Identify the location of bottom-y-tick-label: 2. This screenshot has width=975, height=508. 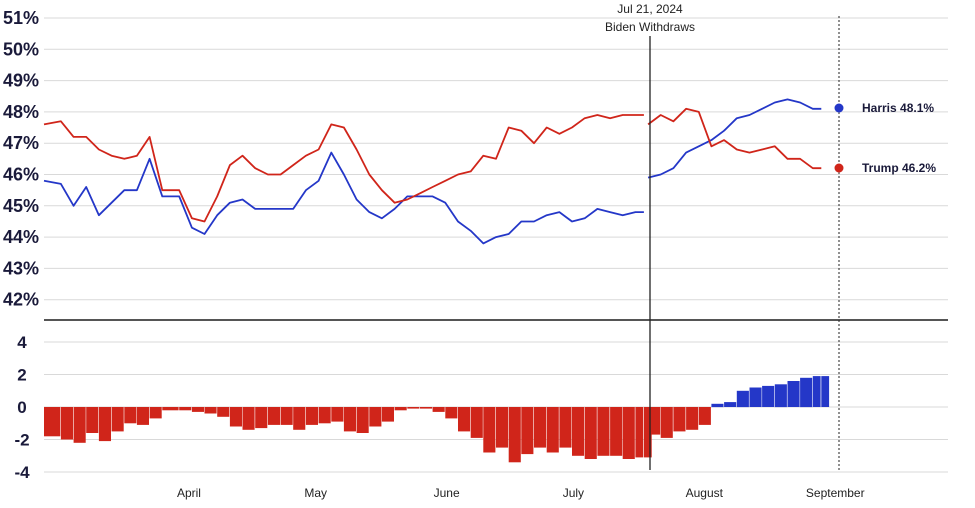
(21, 375).